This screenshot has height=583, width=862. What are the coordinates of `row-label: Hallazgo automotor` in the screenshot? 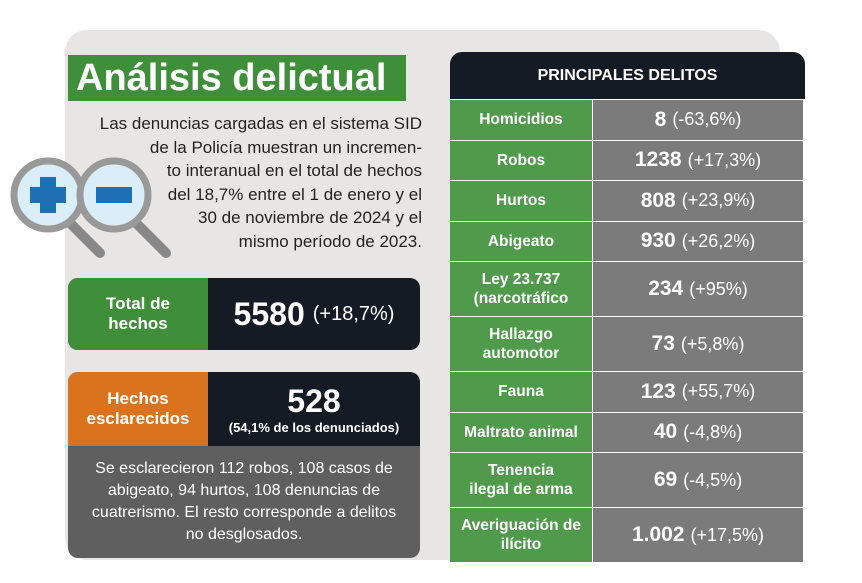 It's located at (521, 344).